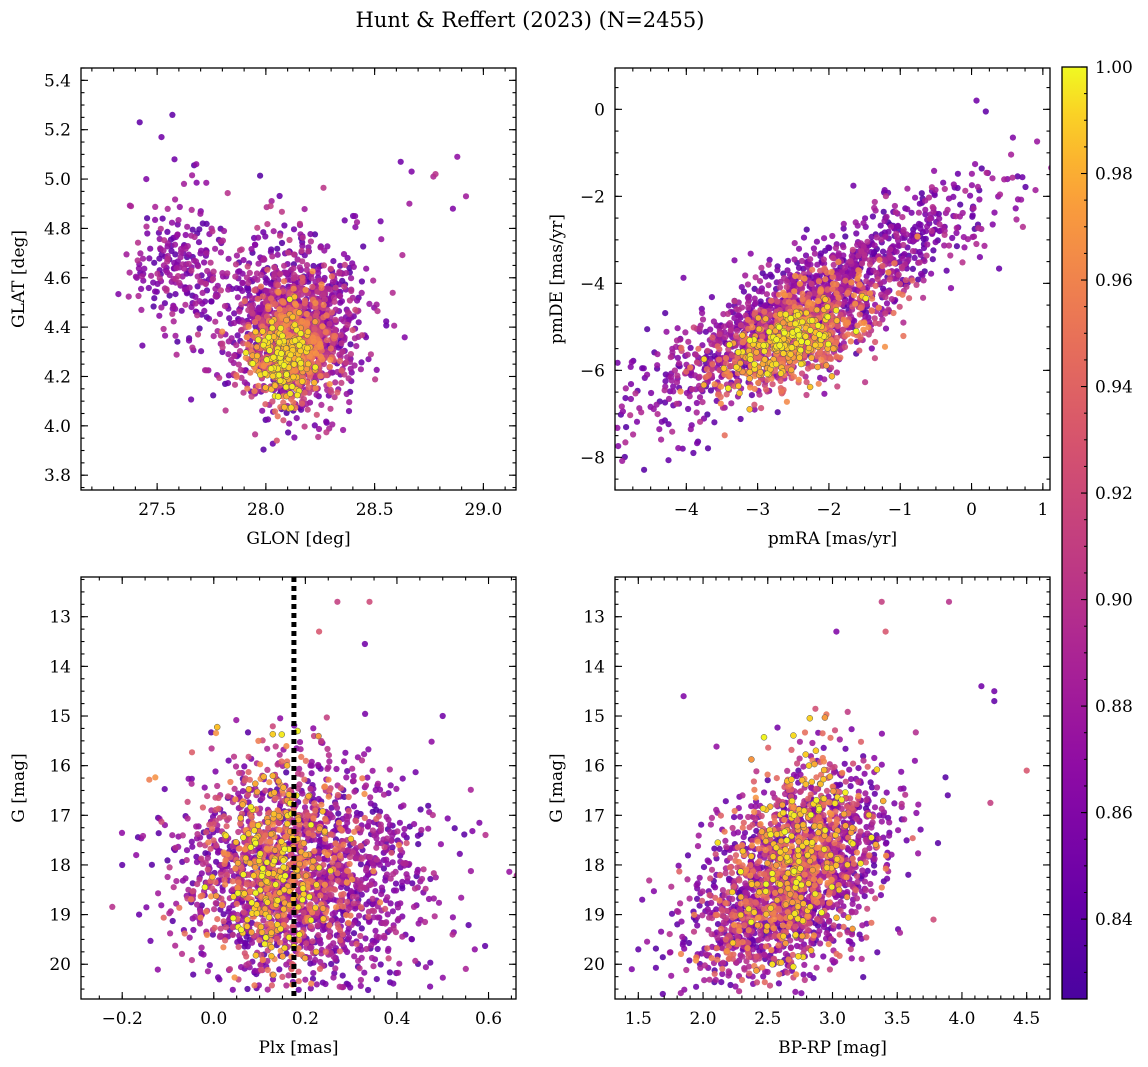  What do you see at coordinates (592, 371) in the screenshot?
I see `y-tick-label: −6` at bounding box center [592, 371].